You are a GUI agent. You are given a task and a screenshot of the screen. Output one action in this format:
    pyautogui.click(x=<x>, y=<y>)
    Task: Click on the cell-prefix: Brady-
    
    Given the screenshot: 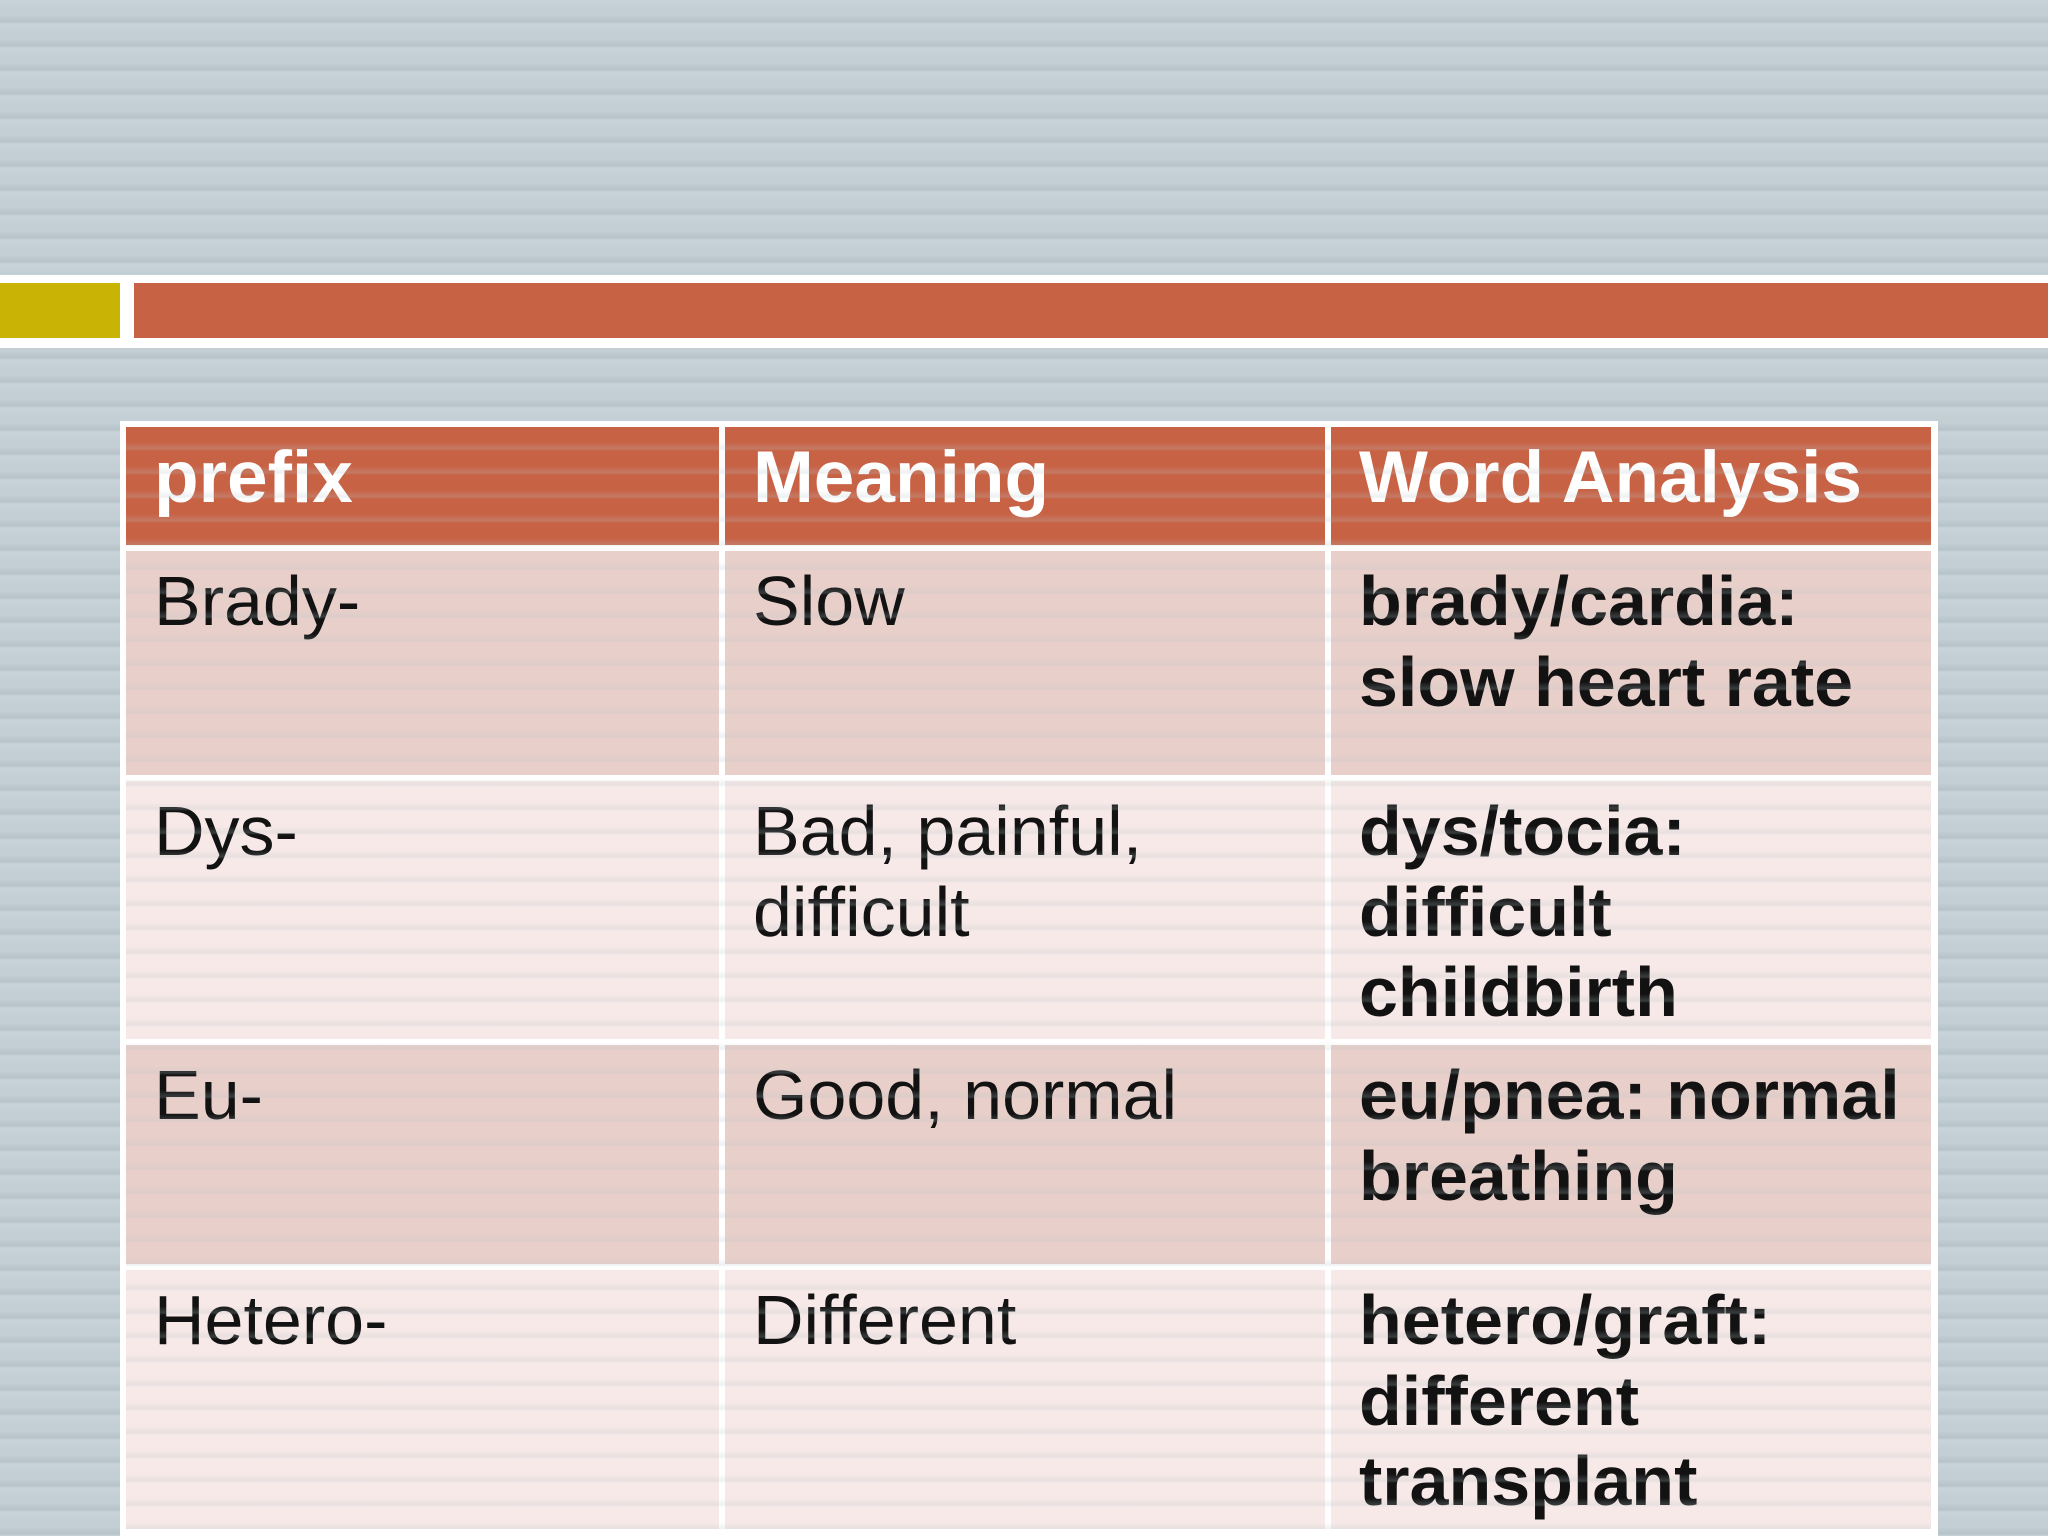 What is the action you would take?
    pyautogui.click(x=422, y=663)
    